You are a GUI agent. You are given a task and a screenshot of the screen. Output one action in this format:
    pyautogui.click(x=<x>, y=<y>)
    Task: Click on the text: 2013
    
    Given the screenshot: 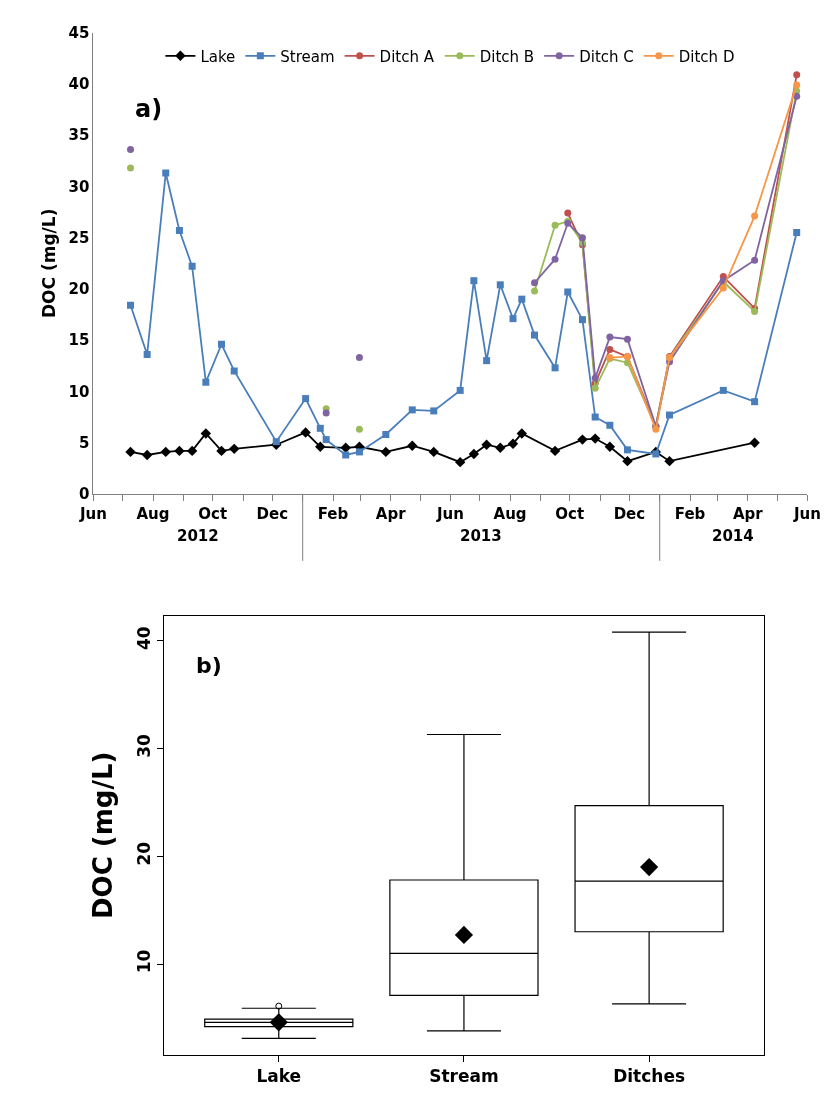 What is the action you would take?
    pyautogui.click(x=481, y=536)
    